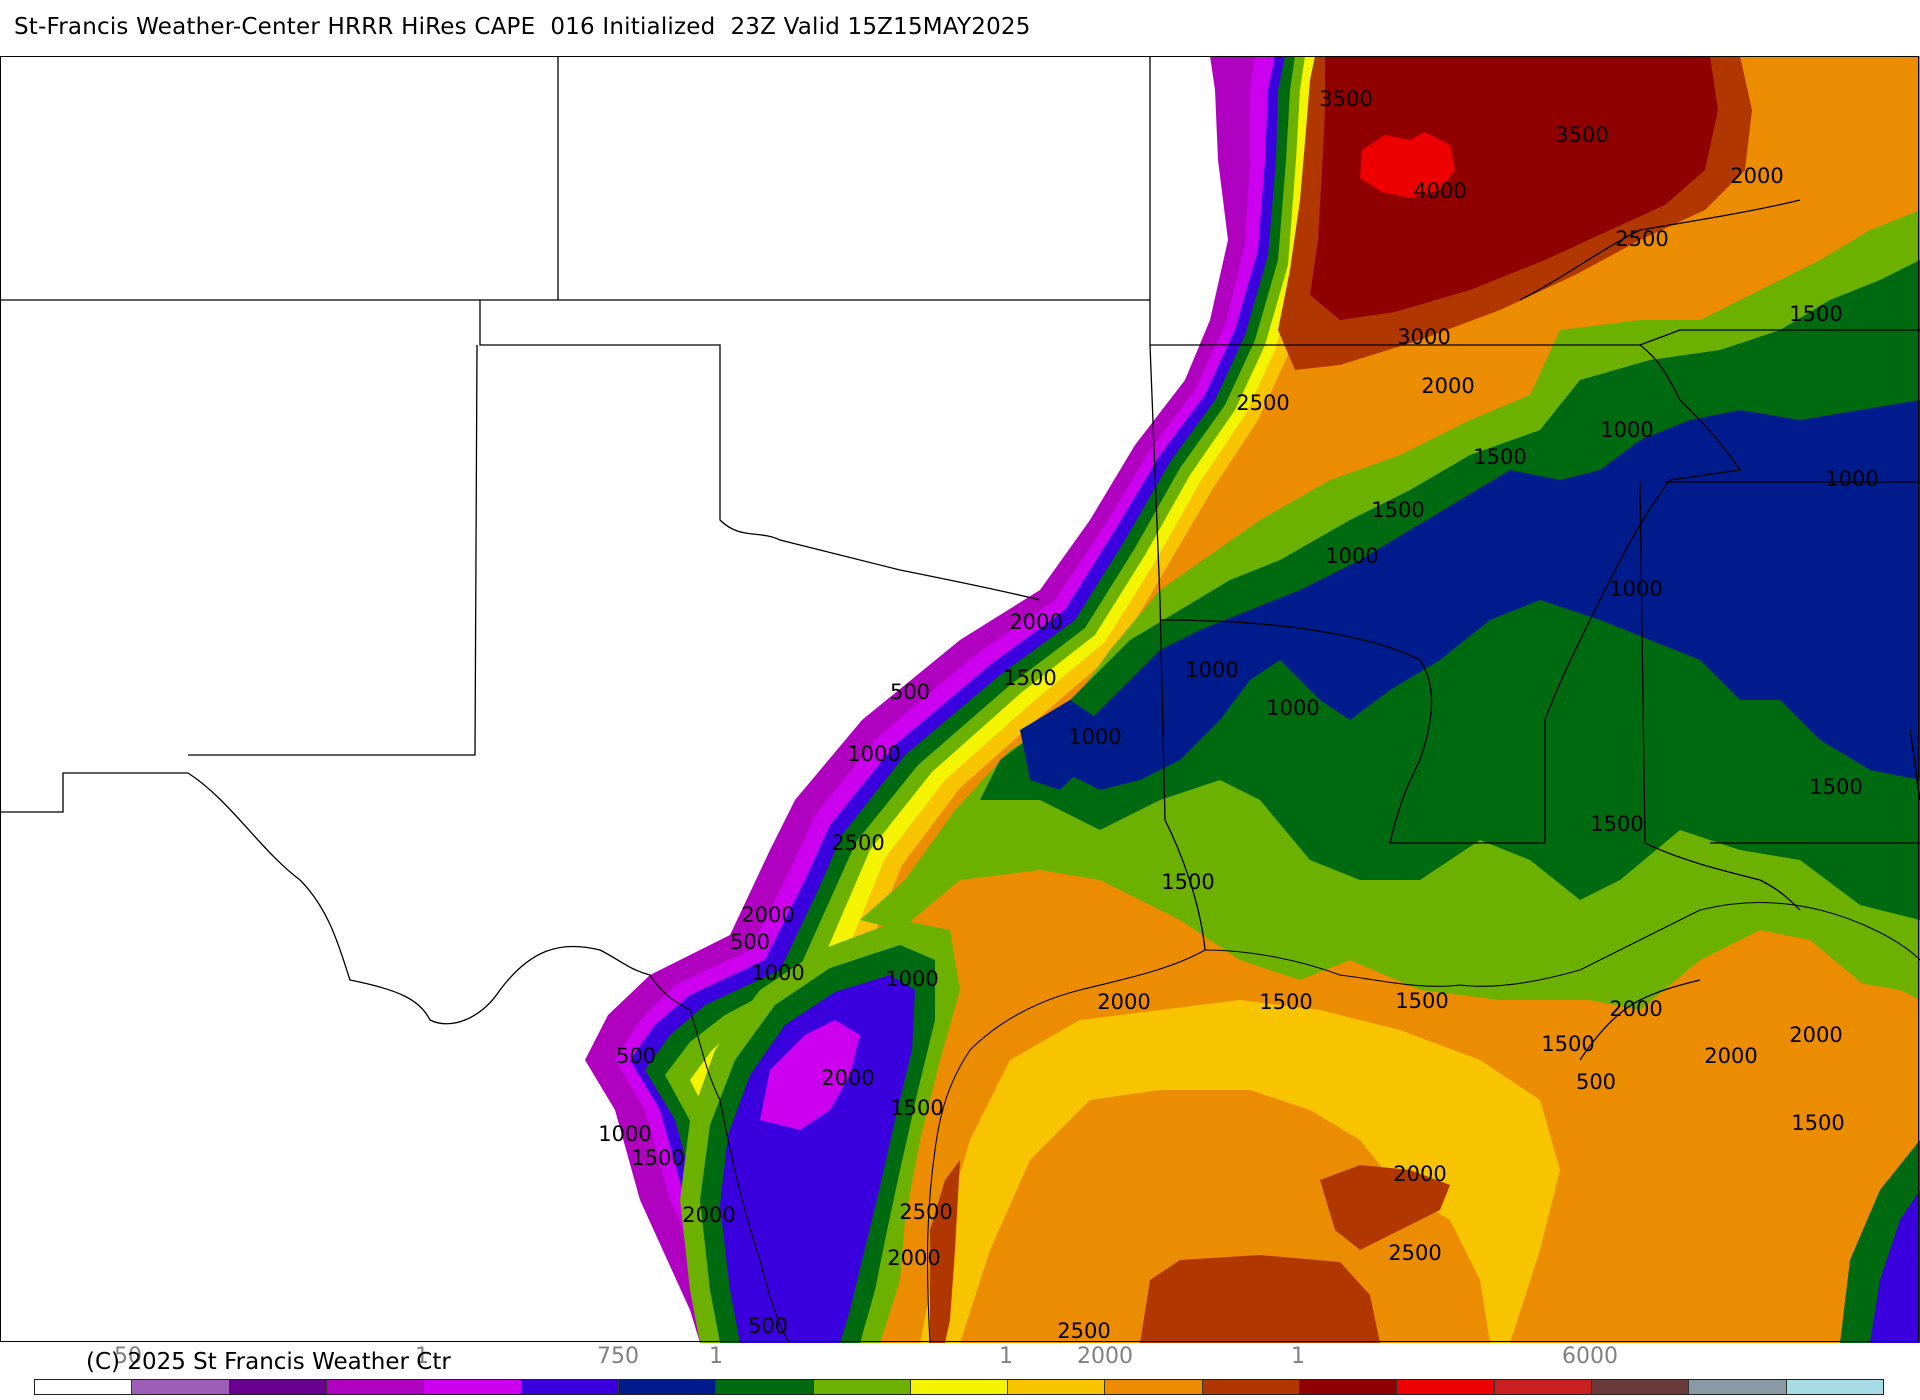 The height and width of the screenshot is (1400, 1920). I want to click on cape-band-2250-east-gulf, so click(1760, 1161).